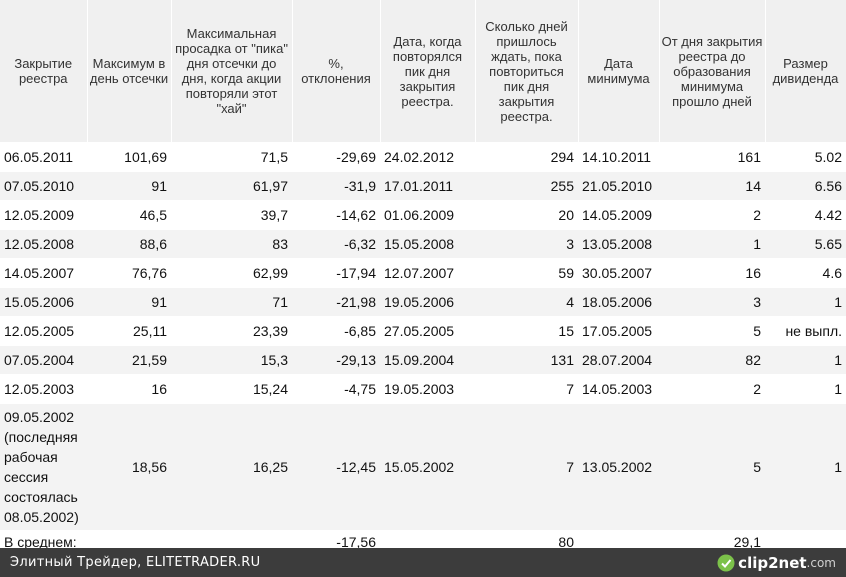 The image size is (846, 577). What do you see at coordinates (231, 273) in the screenshot?
I see `table-cell: 62,99` at bounding box center [231, 273].